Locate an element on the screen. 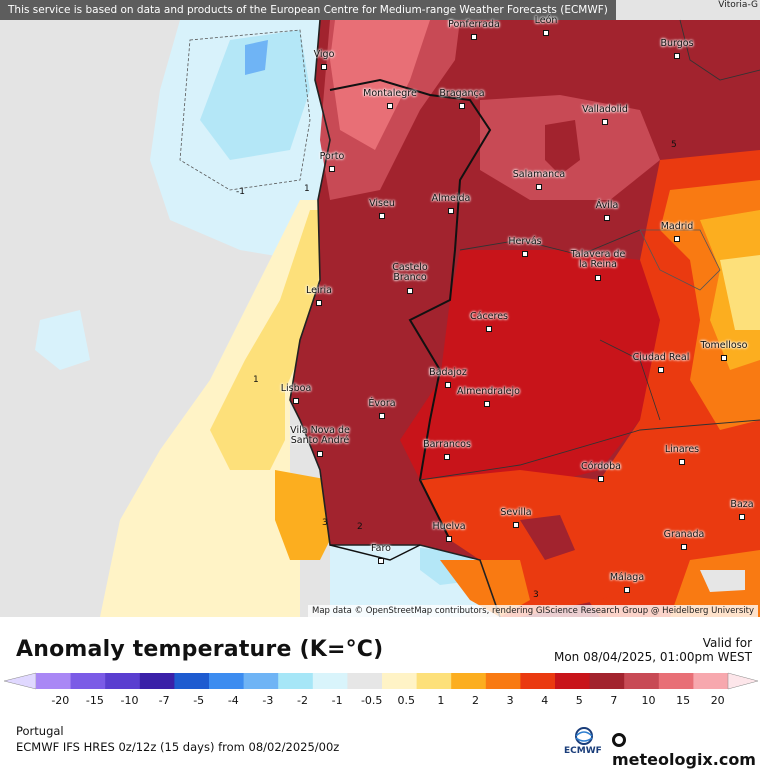  city-label: Évora is located at coordinates (382, 403).